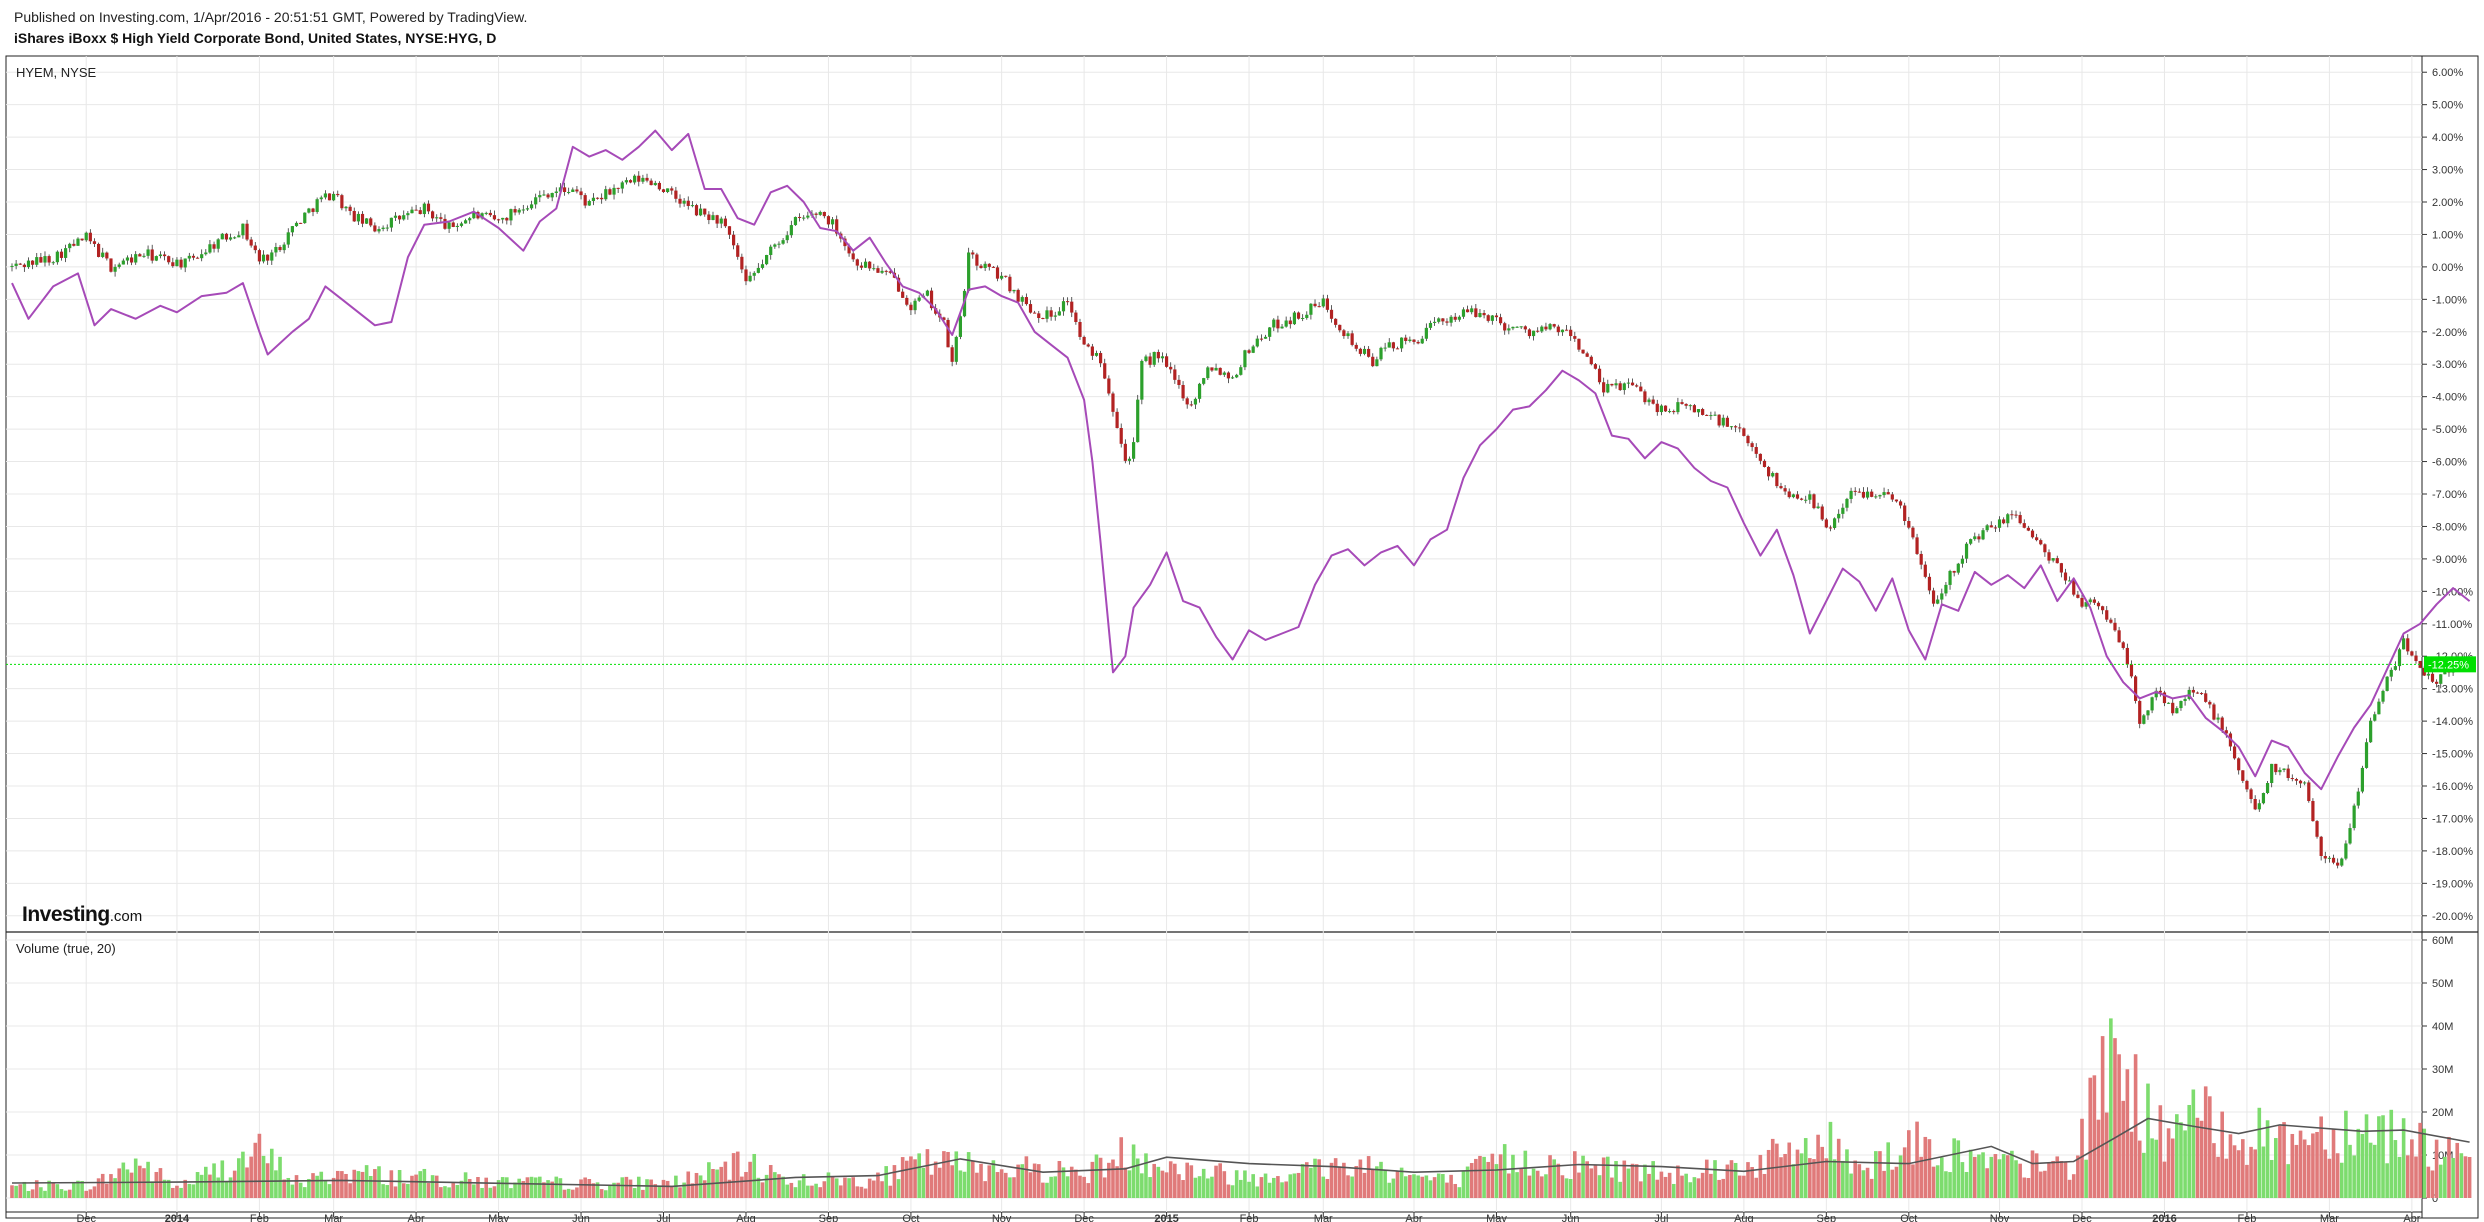  Describe the element at coordinates (2449, 495) in the screenshot. I see `y-tick-label: -7.00%` at that location.